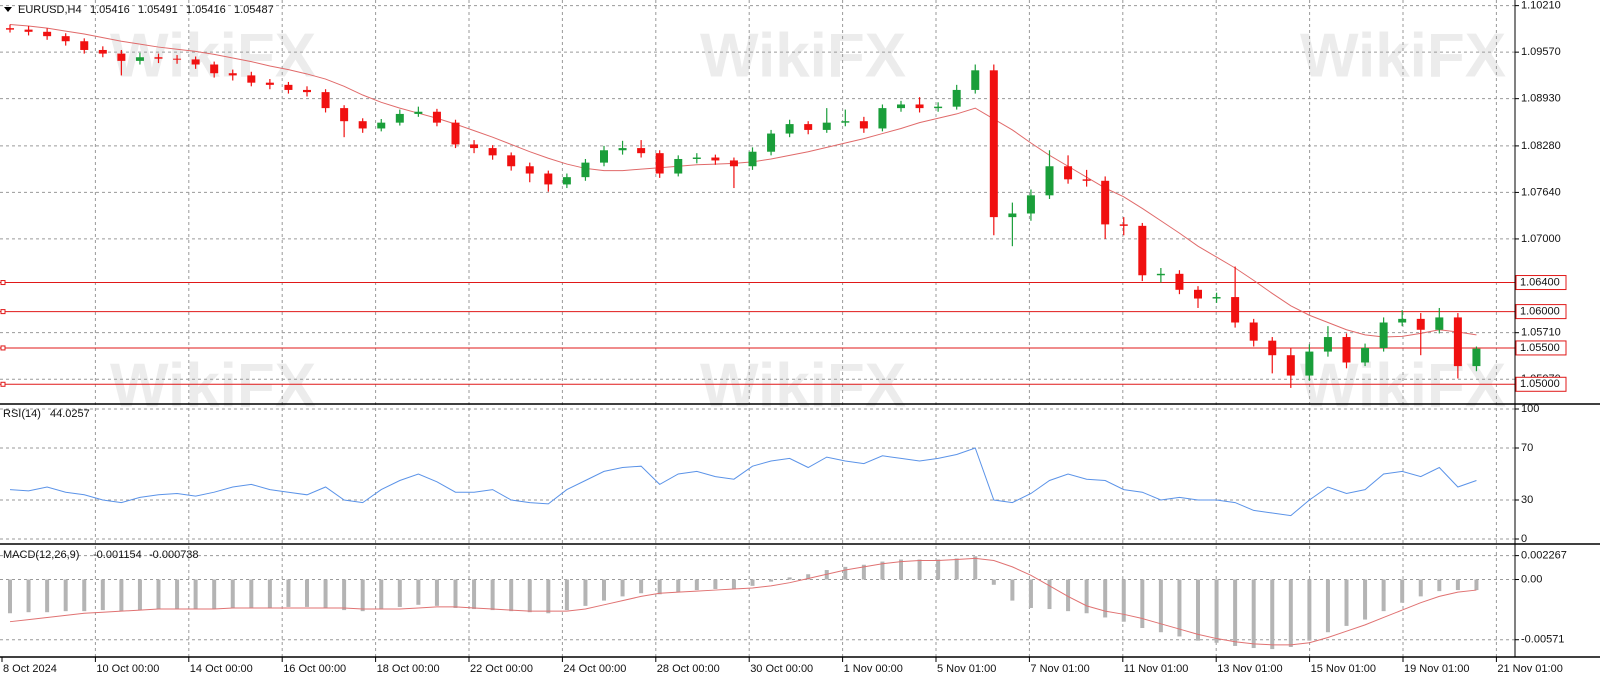  What do you see at coordinates (1540, 312) in the screenshot?
I see `level-label: 1.06000` at bounding box center [1540, 312].